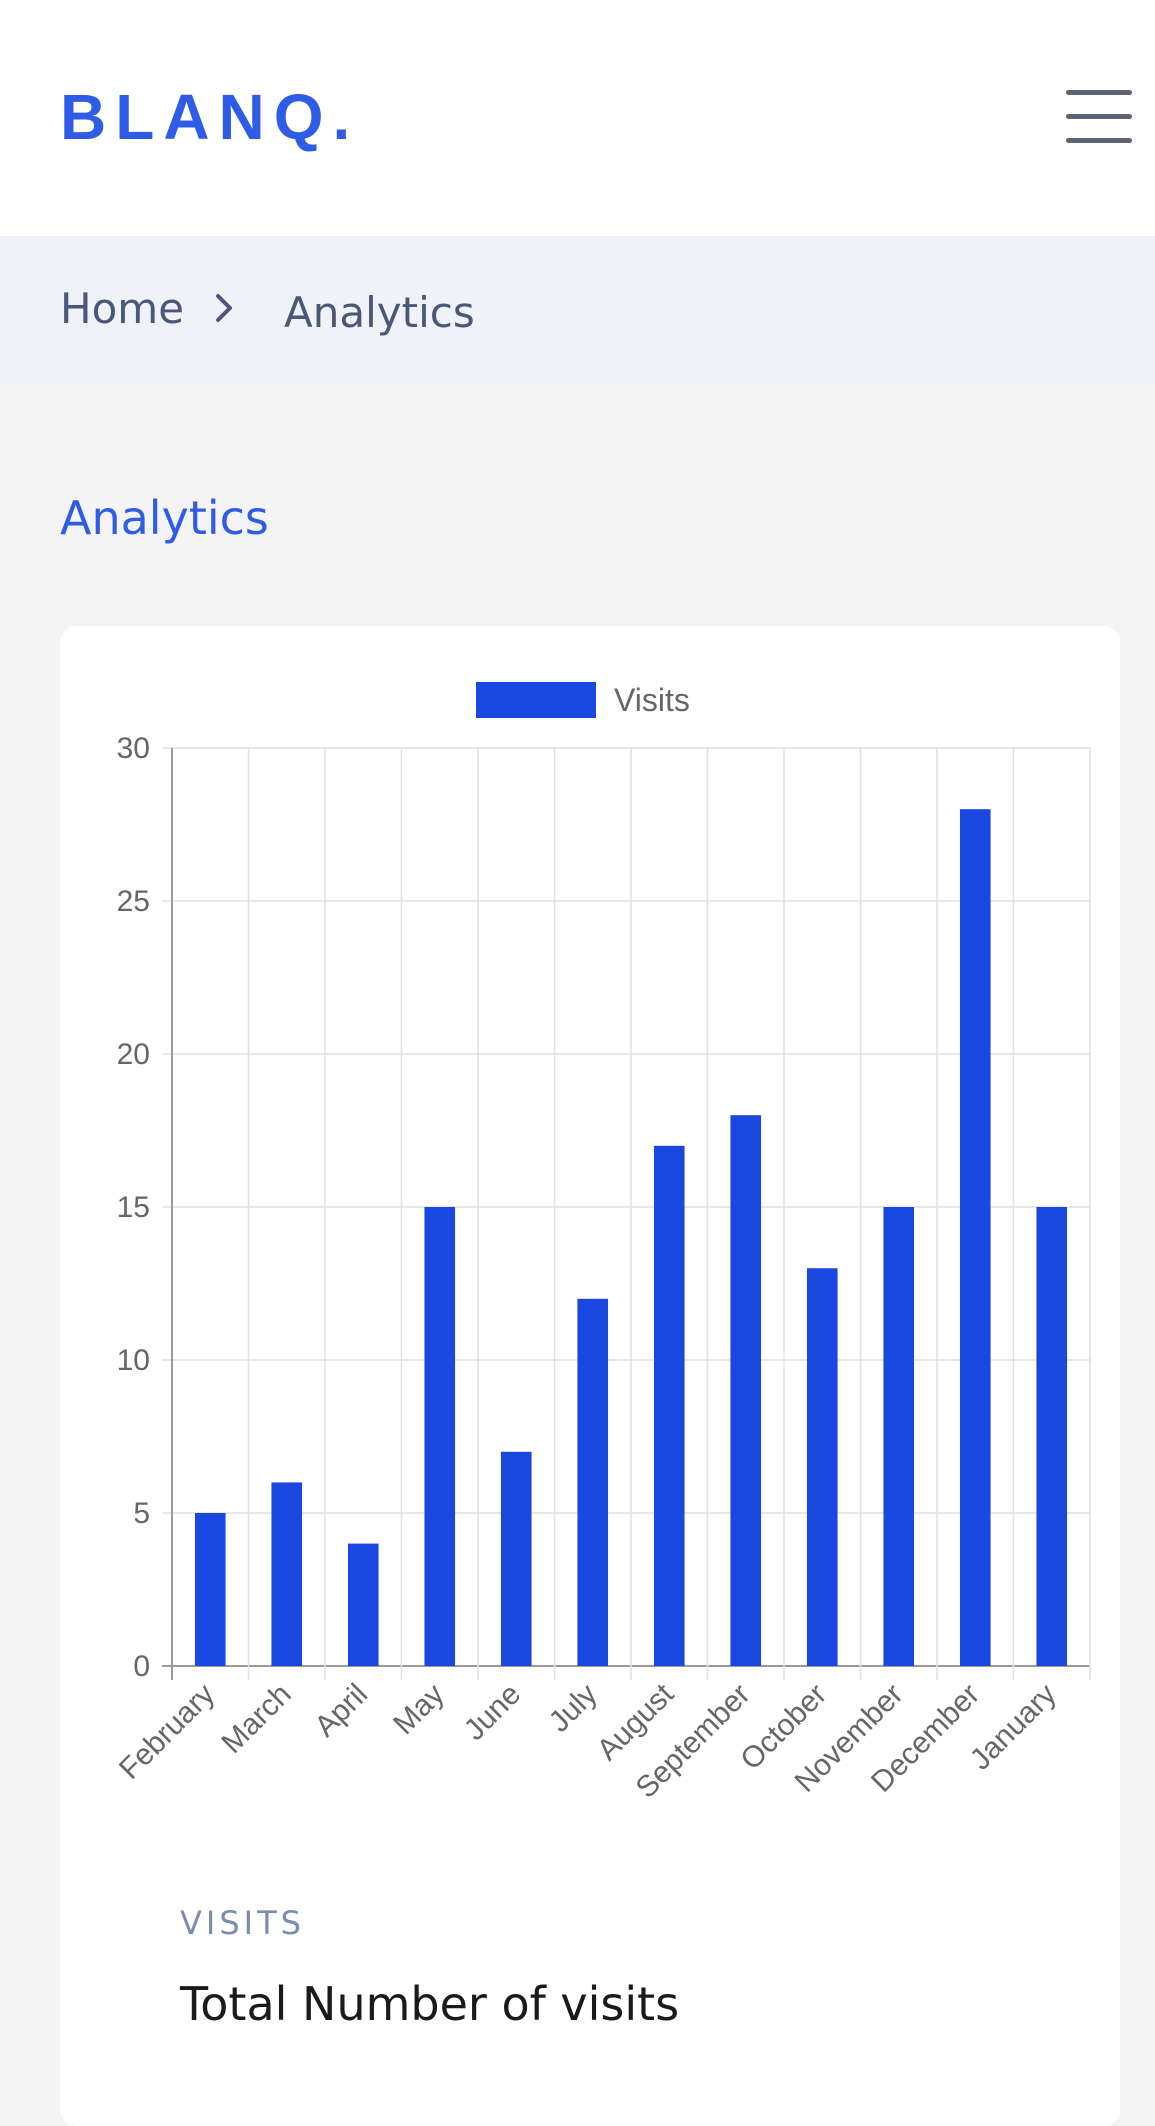 The width and height of the screenshot is (1155, 2126). Describe the element at coordinates (440, 1436) in the screenshot. I see `bar-may` at that location.